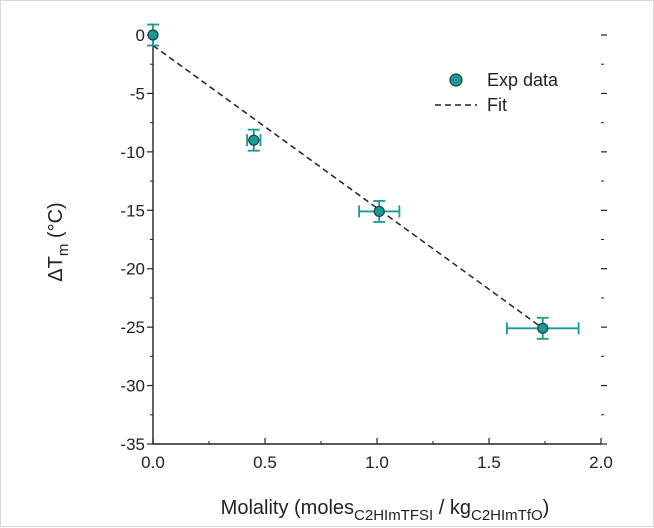  I want to click on x-tick-label: 0.5, so click(265, 462).